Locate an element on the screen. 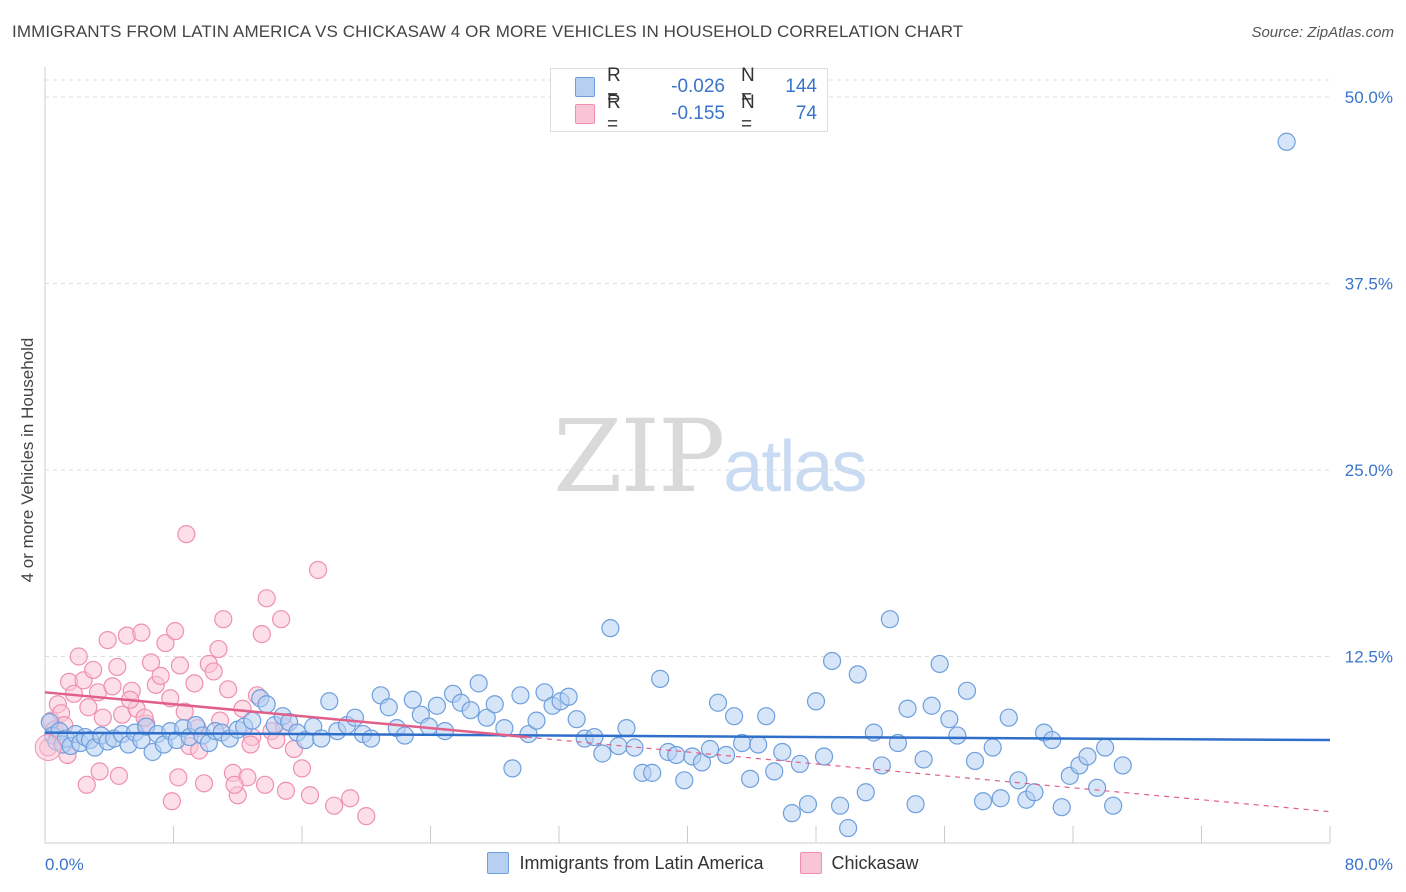 This screenshot has width=1406, height=892. legend-row-chickasaw: R = -0.155 N = 74 is located at coordinates (696, 113).